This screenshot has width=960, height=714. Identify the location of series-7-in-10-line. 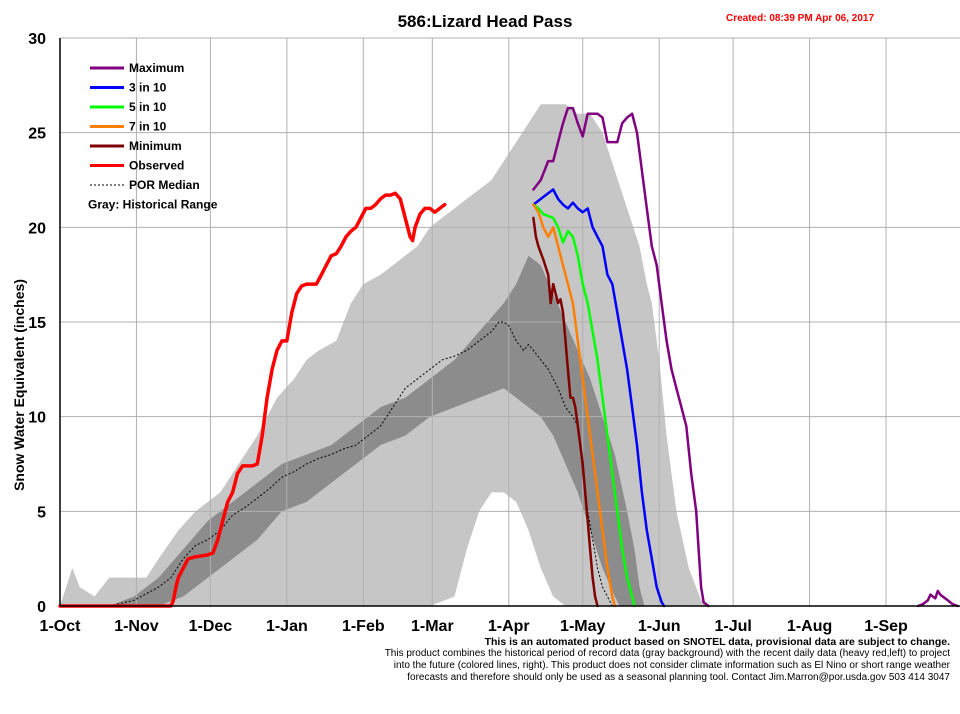
(574, 405).